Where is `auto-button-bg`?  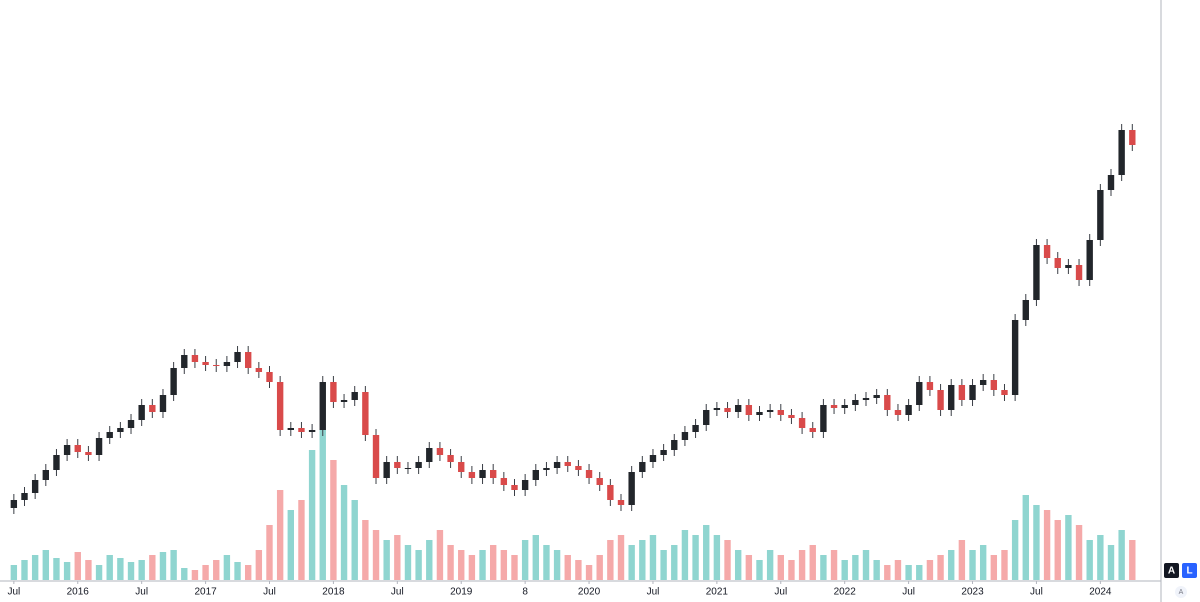
auto-button-bg is located at coordinates (1171, 570).